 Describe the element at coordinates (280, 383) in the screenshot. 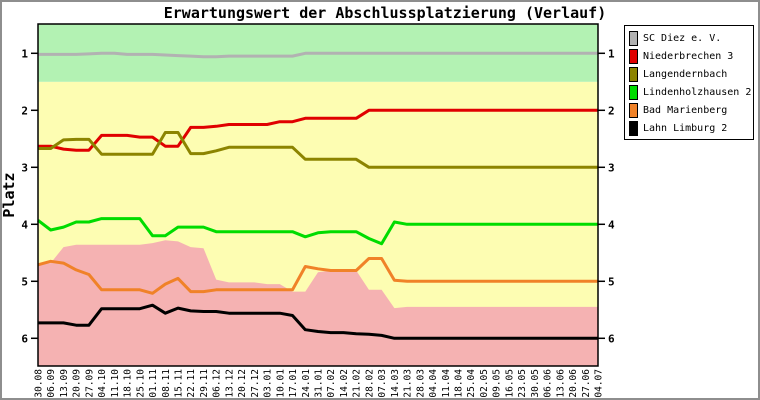

I see `x-tick-label: 10.01` at that location.